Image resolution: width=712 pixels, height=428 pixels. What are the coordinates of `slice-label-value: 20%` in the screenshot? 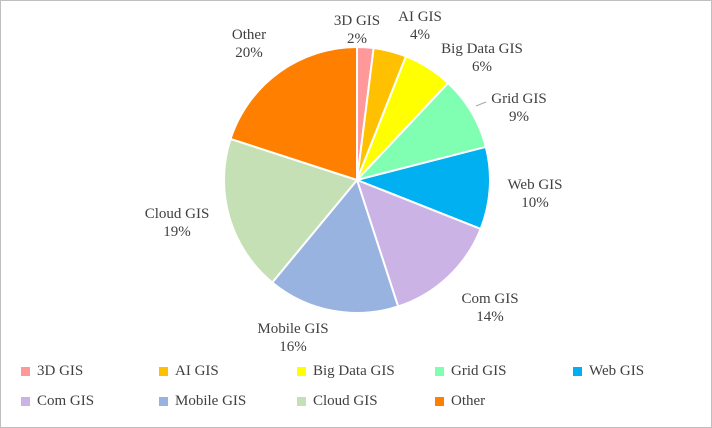 It's located at (249, 53).